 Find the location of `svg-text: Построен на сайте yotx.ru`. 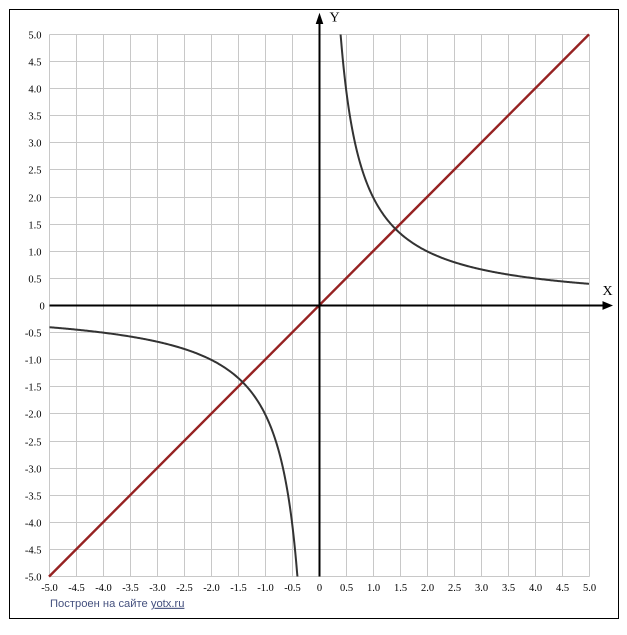

svg-text: Построен на сайте yotx.ru is located at coordinates (117, 604).